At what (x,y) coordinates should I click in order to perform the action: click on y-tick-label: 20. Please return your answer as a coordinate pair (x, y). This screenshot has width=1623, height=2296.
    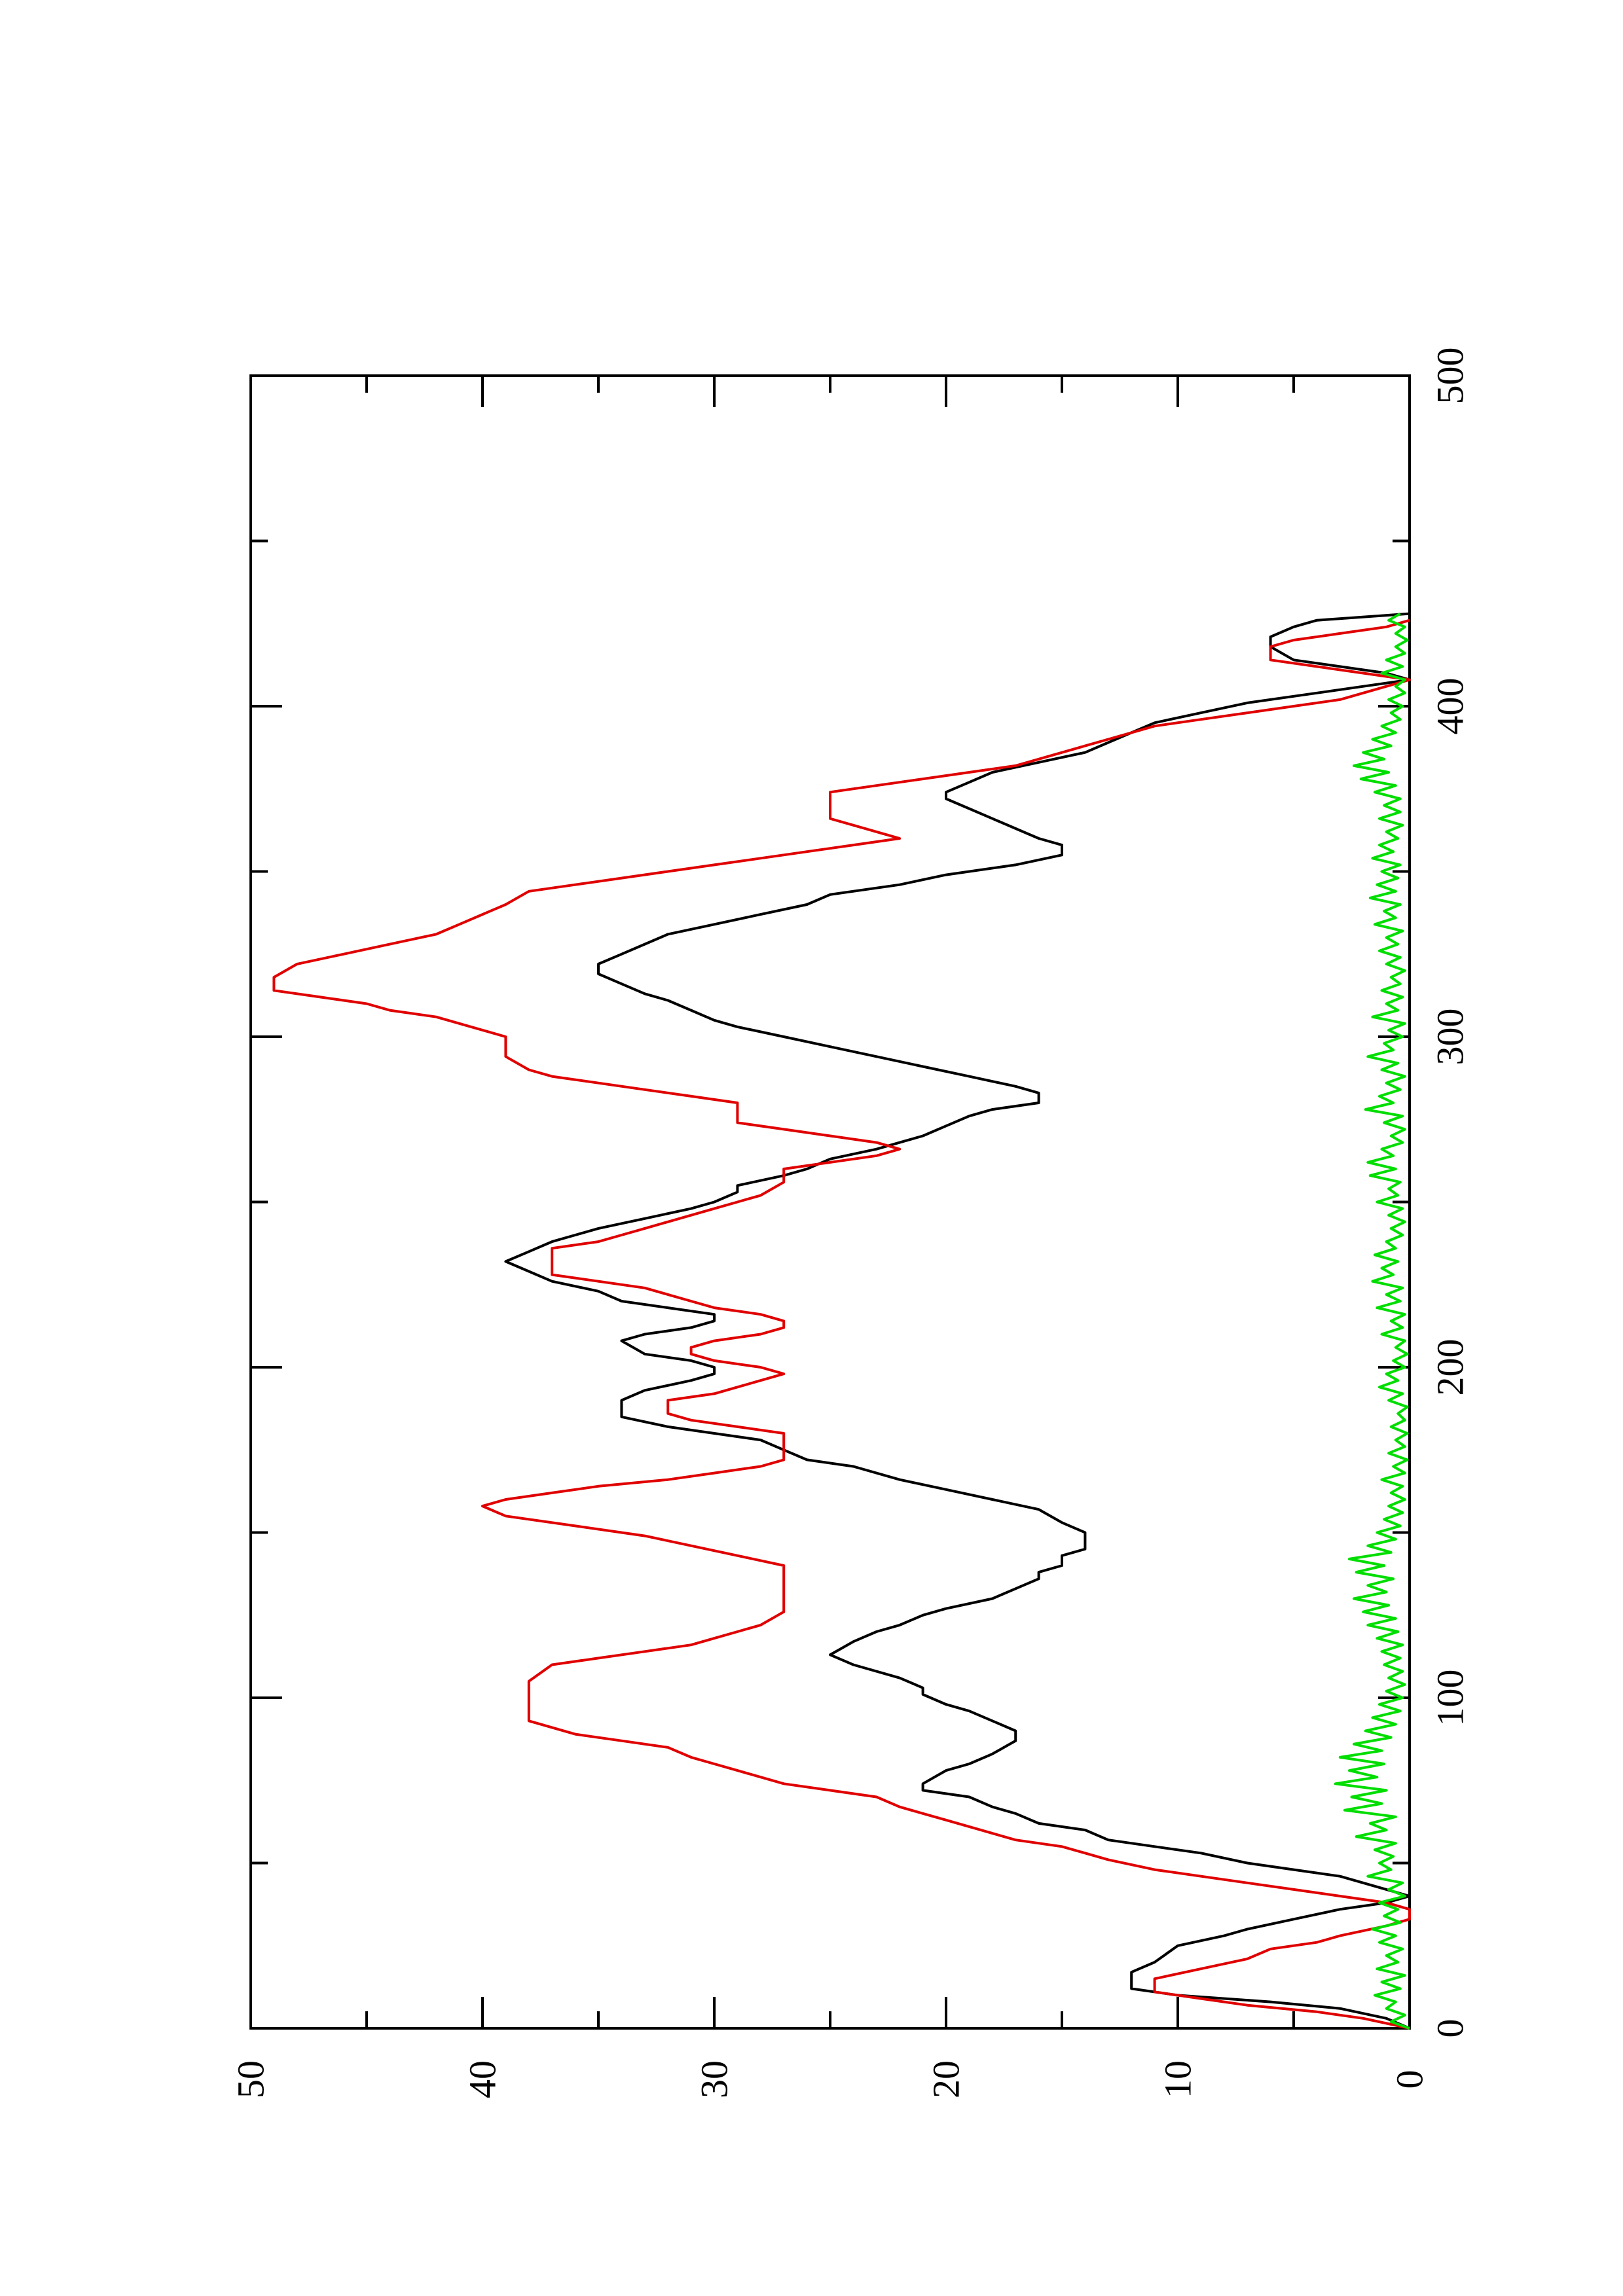
    Looking at the image, I should click on (946, 2079).